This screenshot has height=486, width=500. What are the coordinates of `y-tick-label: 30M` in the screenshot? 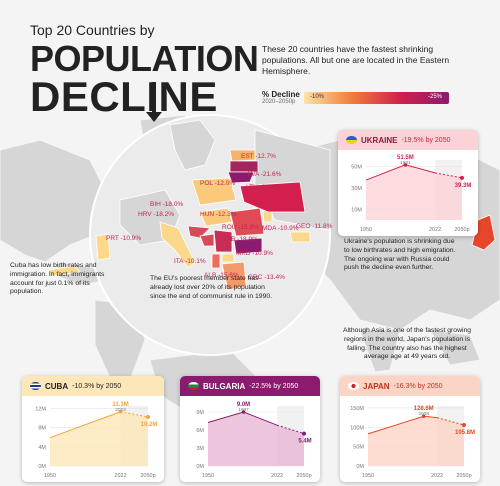 It's located at (356, 189).